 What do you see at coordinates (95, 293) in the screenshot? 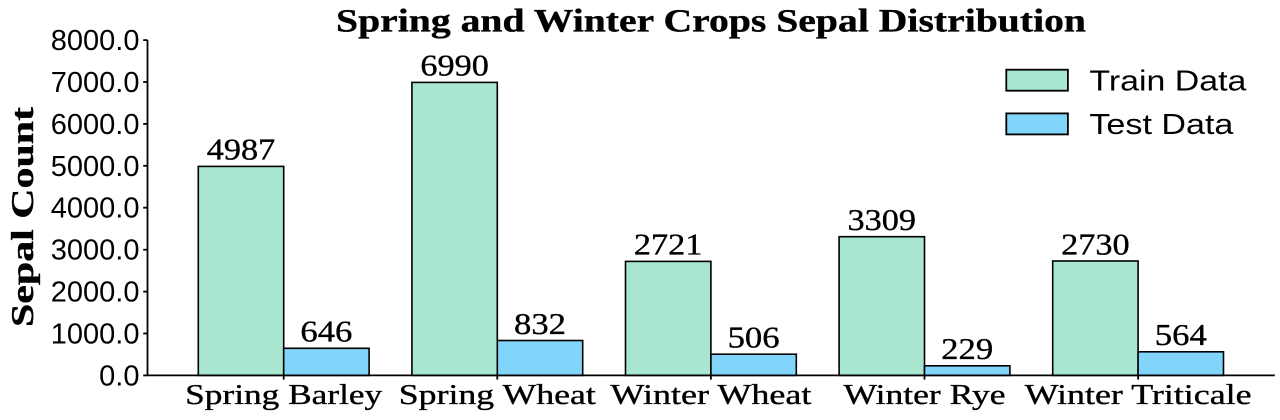
I see `svg-text: 2000.0` at bounding box center [95, 293].